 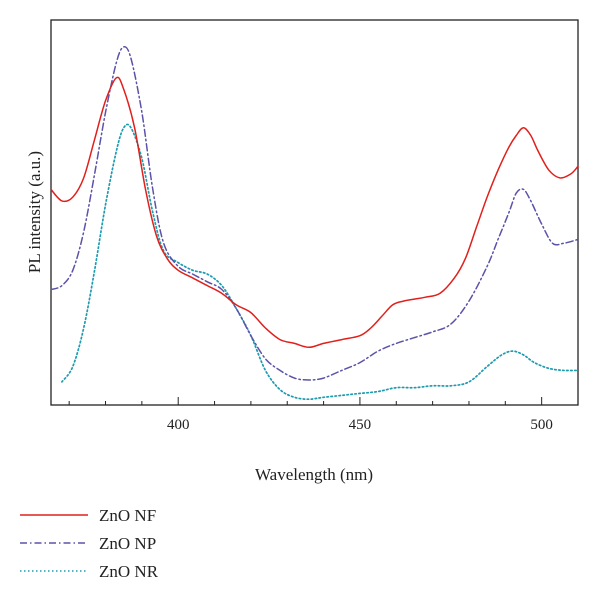 What do you see at coordinates (314, 474) in the screenshot?
I see `x-axis-title: Wavelength (nm)` at bounding box center [314, 474].